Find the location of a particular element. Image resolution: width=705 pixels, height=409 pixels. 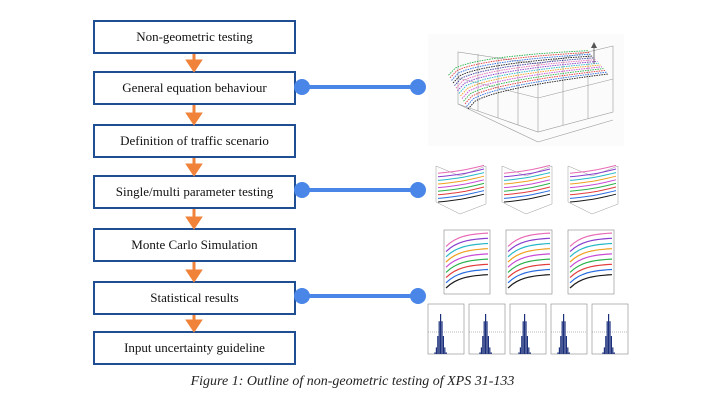

step-label: Statistical results is located at coordinates (194, 297).